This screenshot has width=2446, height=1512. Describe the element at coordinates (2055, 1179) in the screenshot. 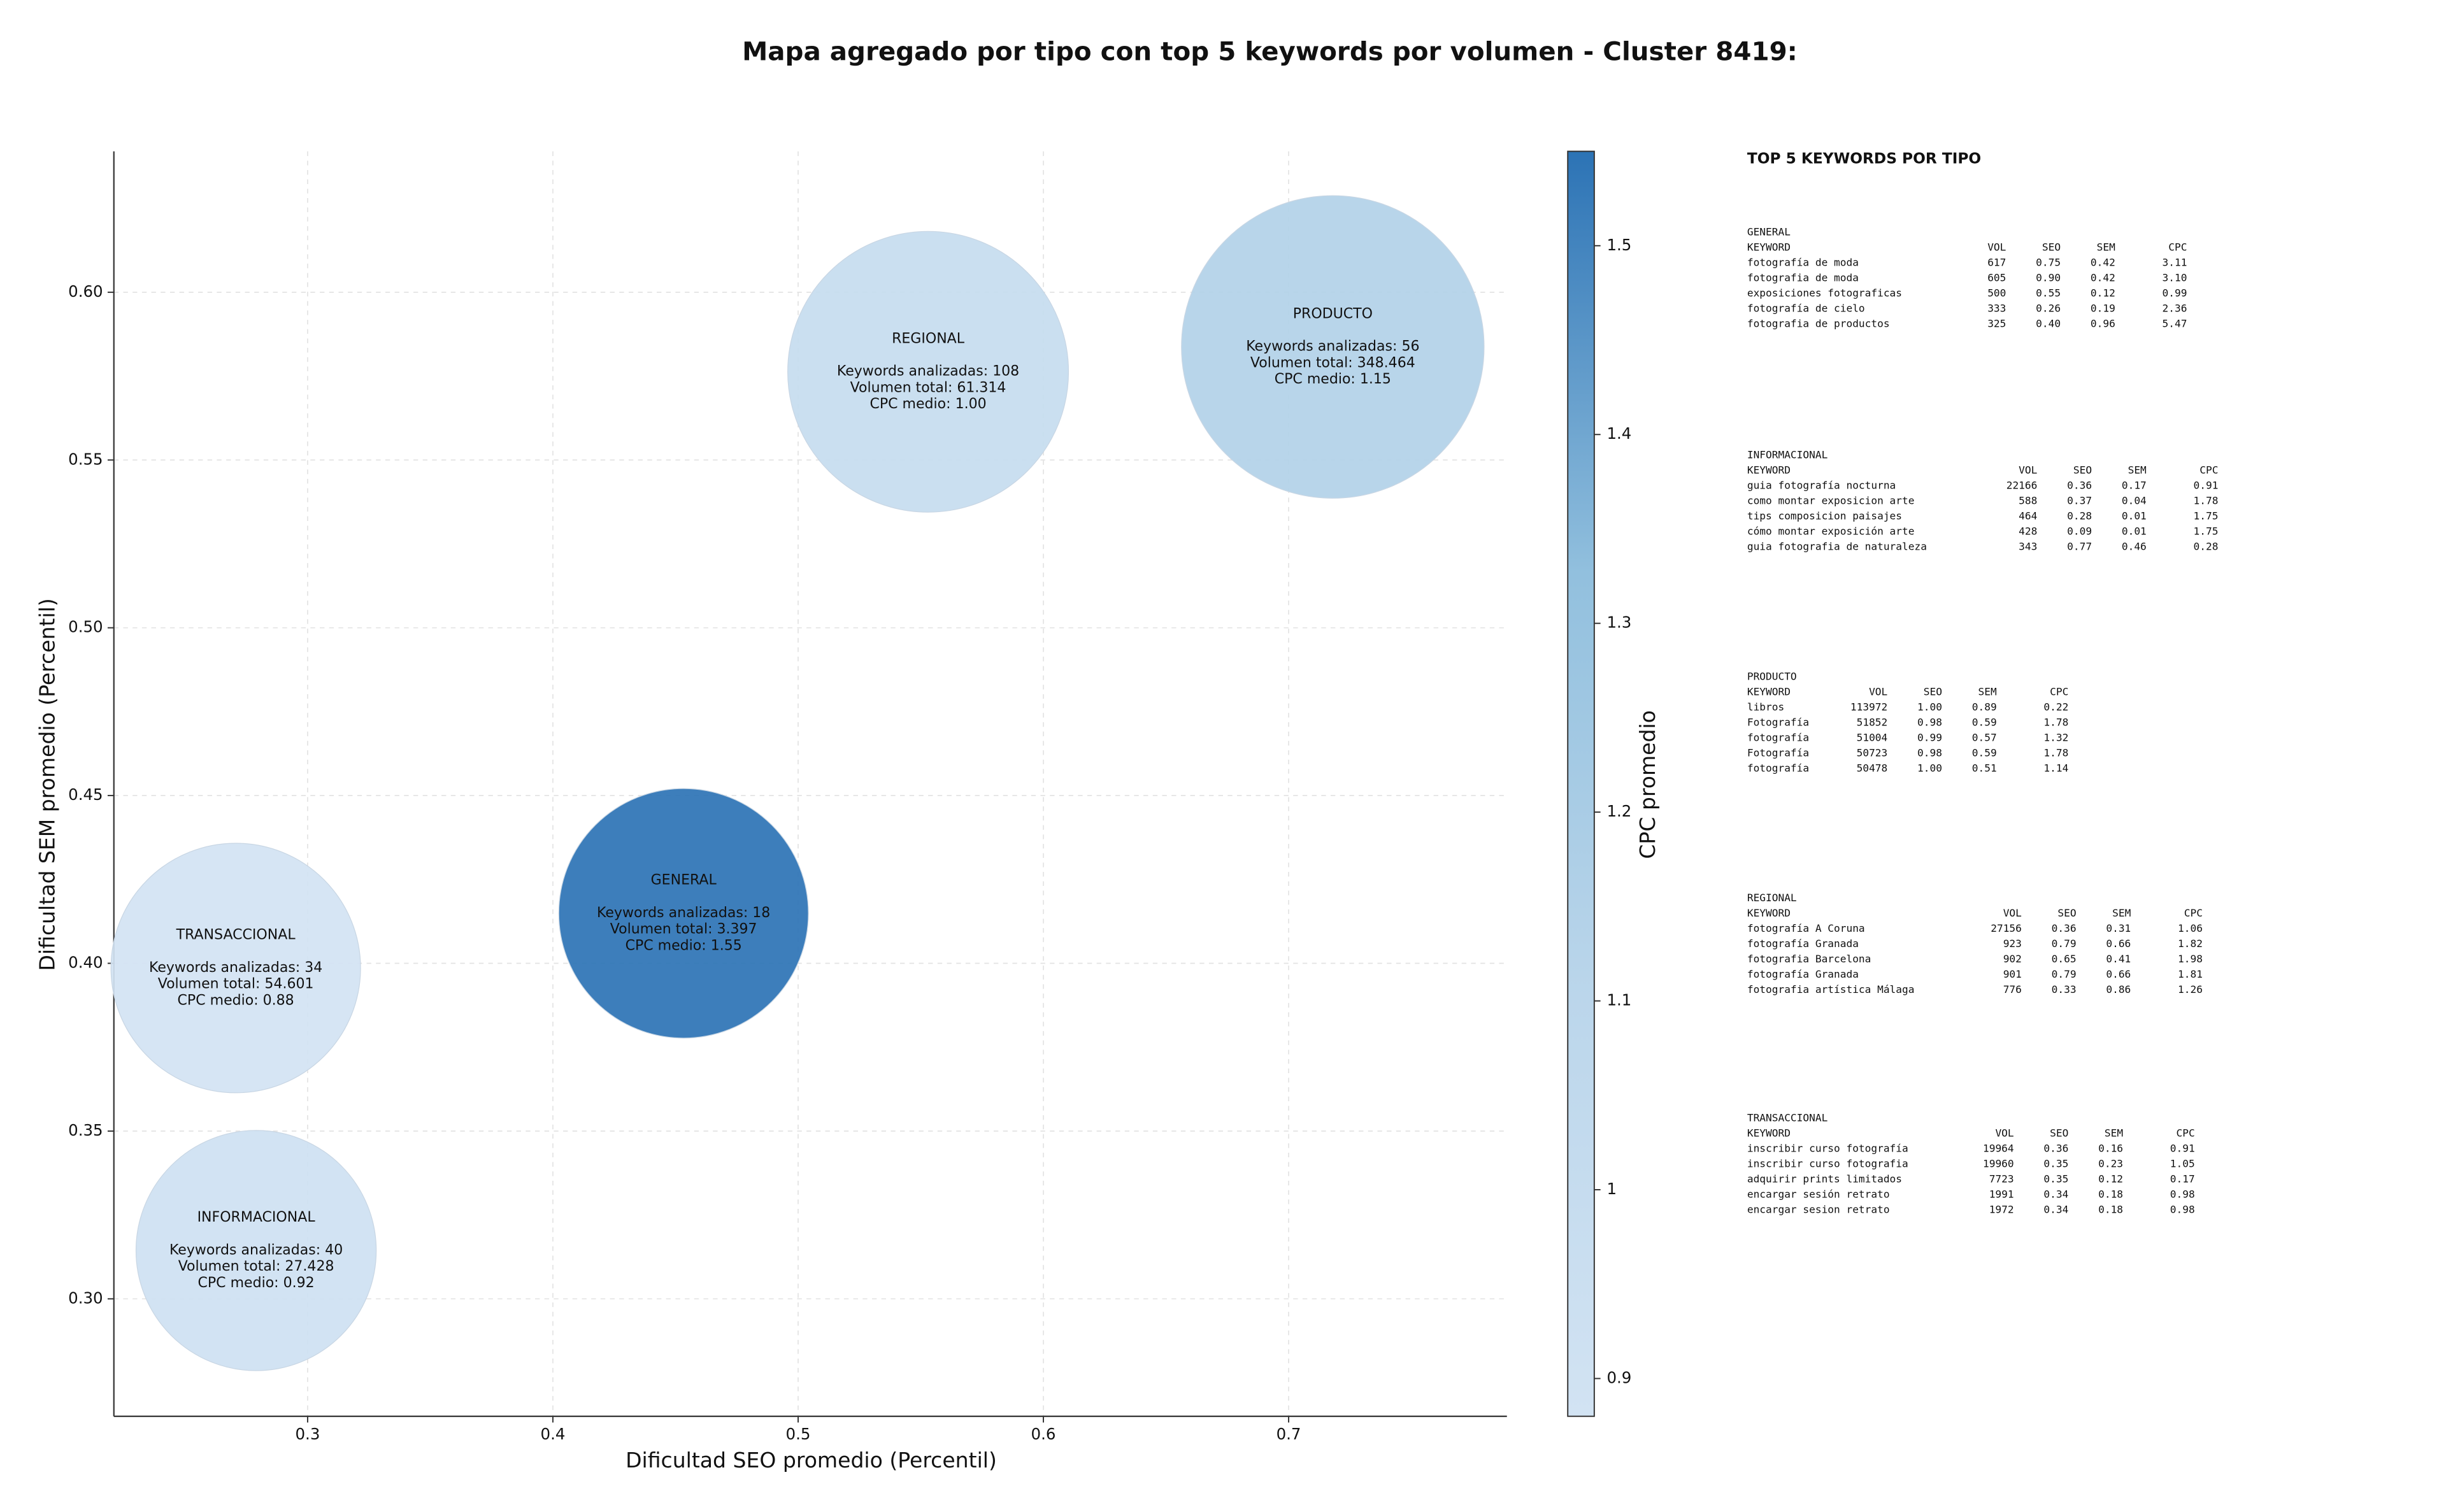

I see `table-cell: 0.35` at that location.